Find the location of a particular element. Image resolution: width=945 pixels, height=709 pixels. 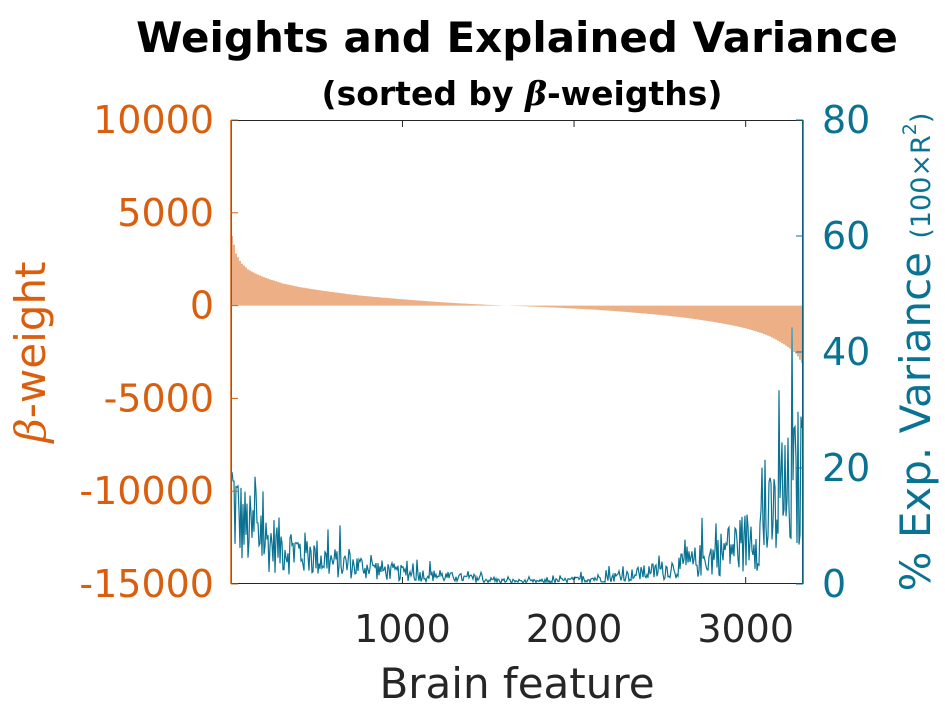

left-y-tick-label: -5000 is located at coordinates (159, 398).